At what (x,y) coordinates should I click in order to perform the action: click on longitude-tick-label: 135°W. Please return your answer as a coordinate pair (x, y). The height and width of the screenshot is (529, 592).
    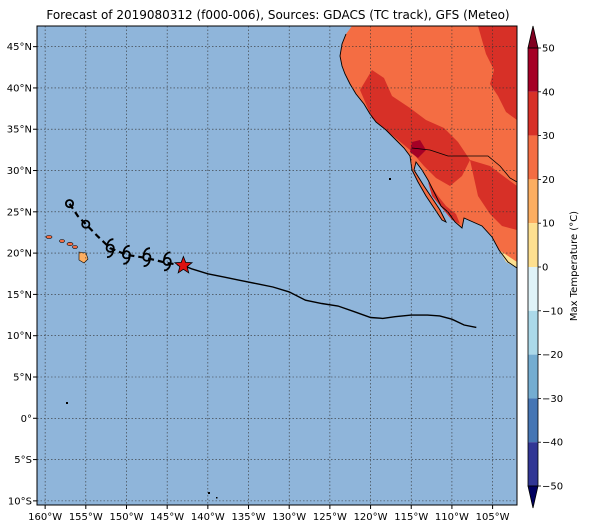
    Looking at the image, I should click on (249, 517).